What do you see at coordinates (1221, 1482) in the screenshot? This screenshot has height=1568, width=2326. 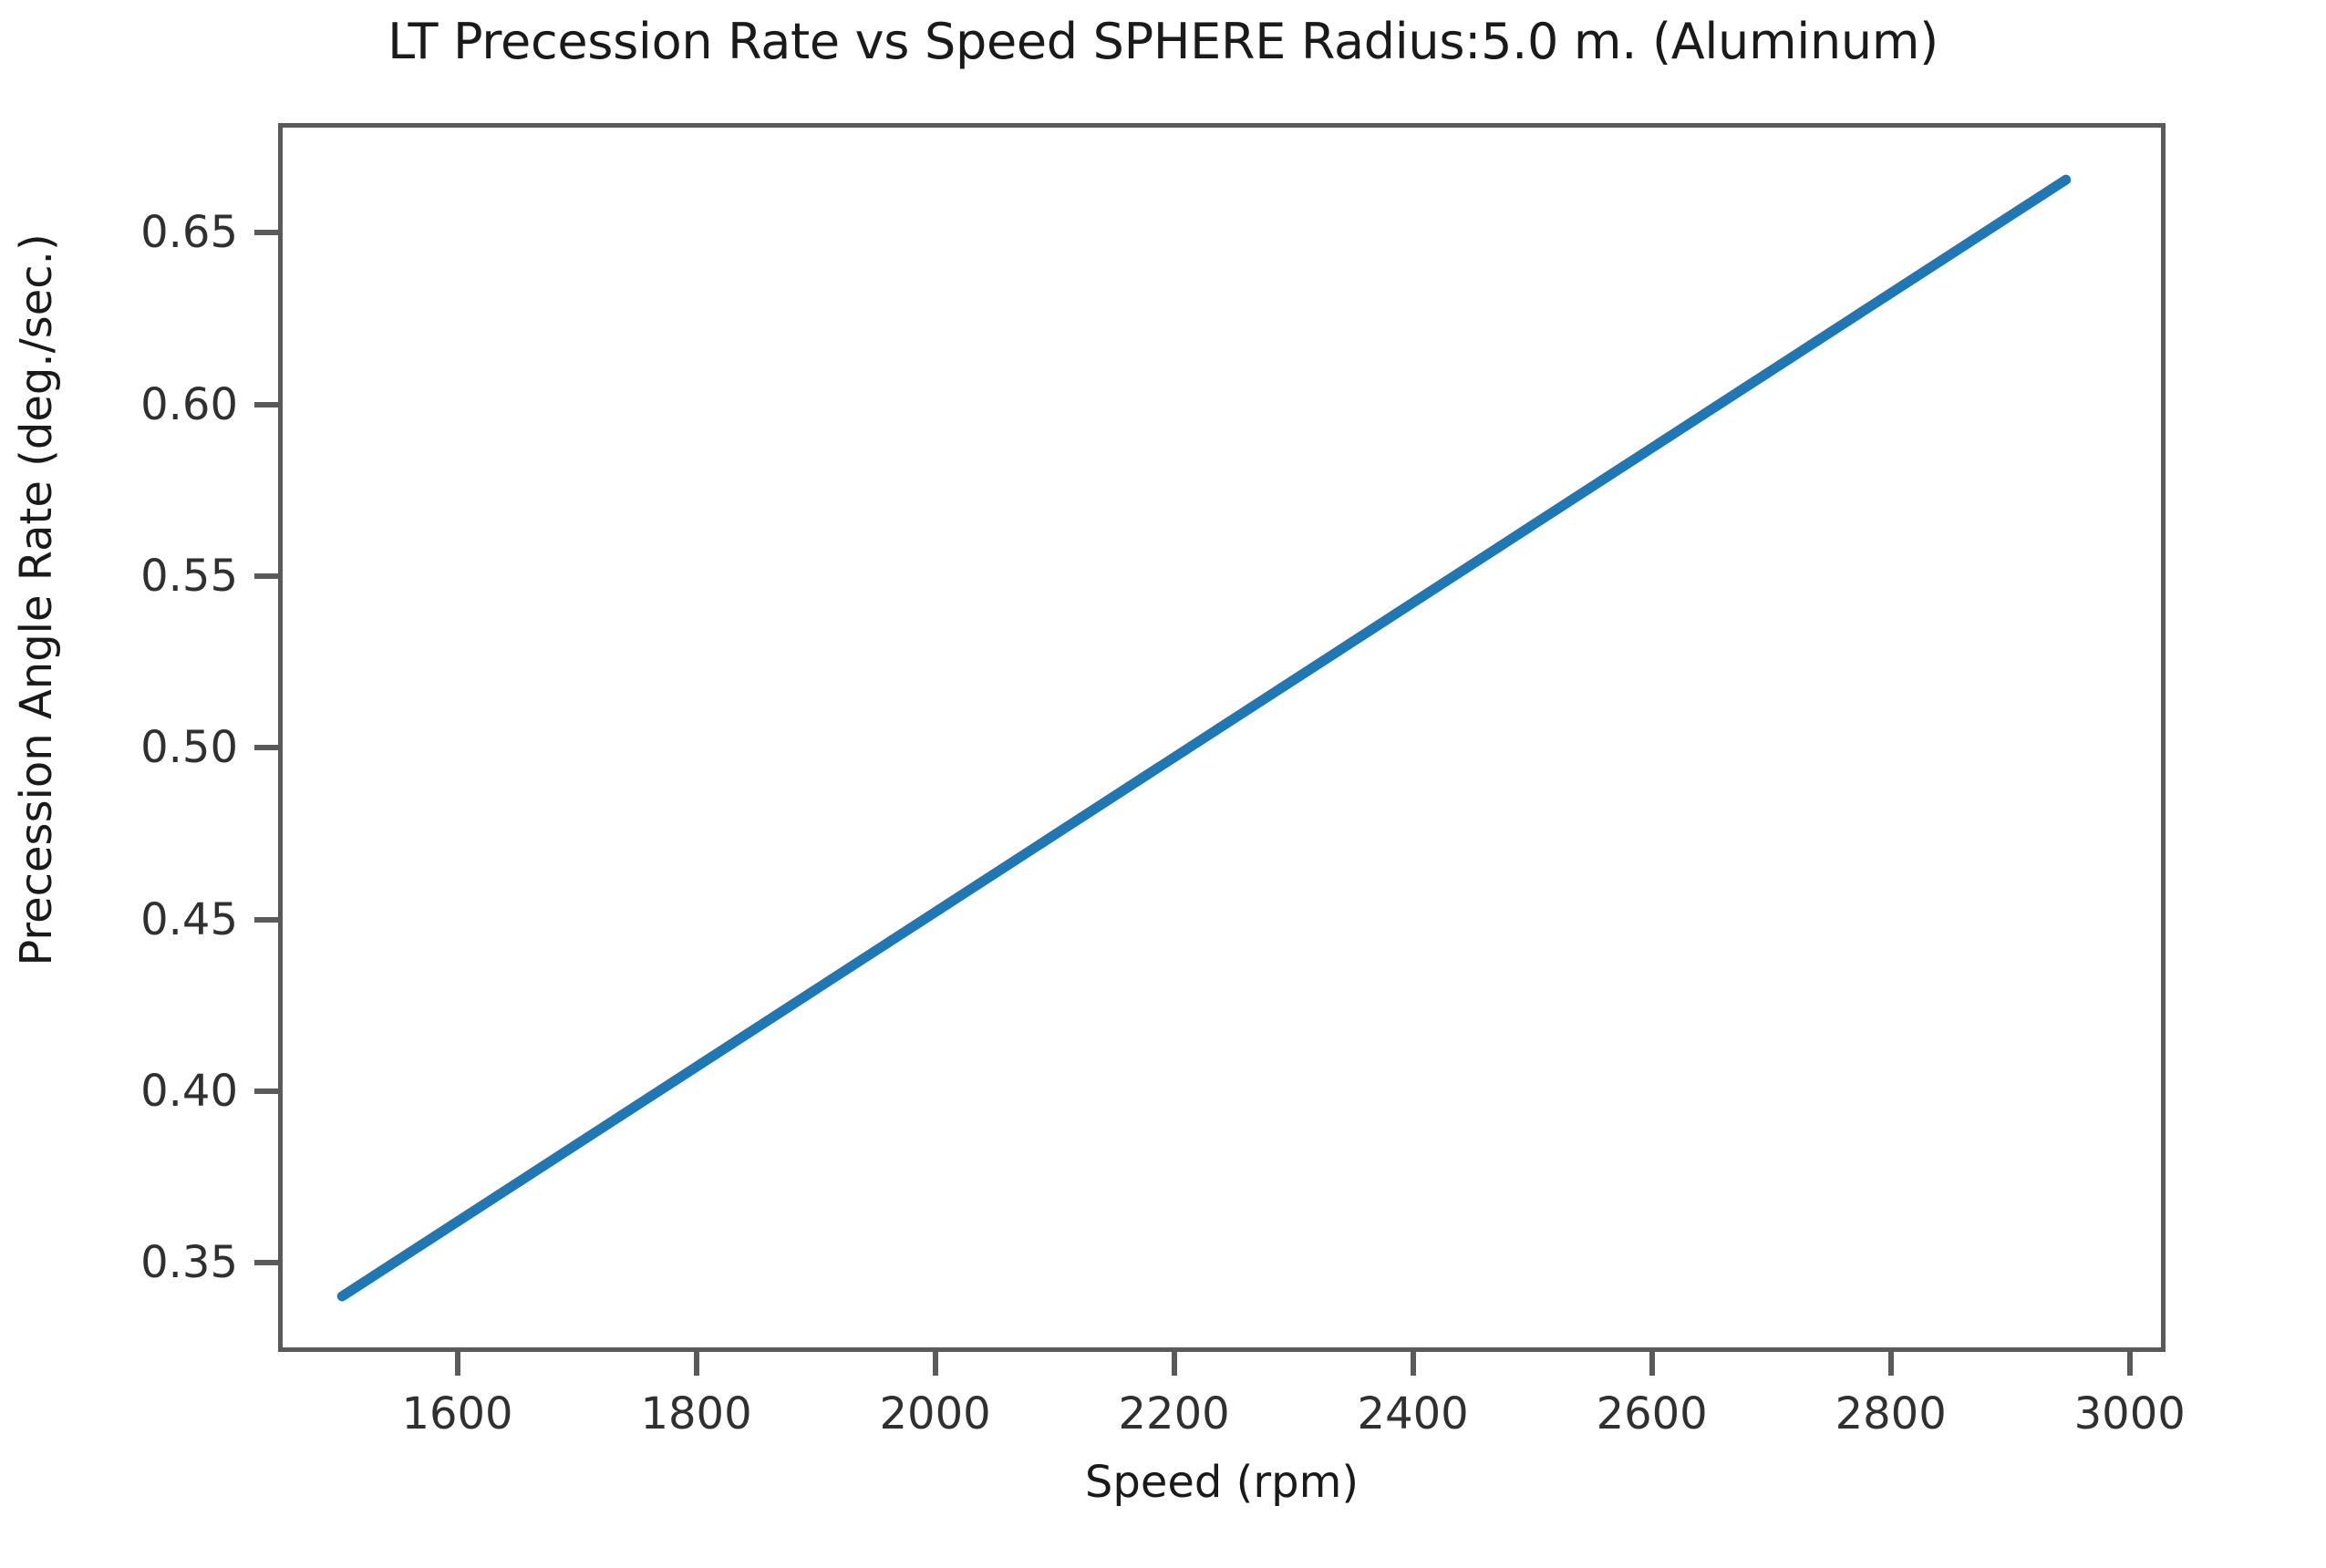 I see `x-axis-label: Speed (rpm)` at bounding box center [1221, 1482].